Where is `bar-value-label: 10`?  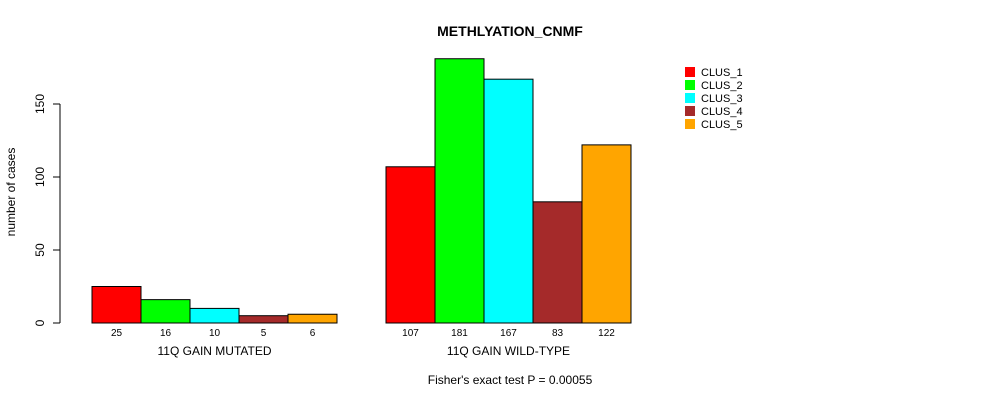 bar-value-label: 10 is located at coordinates (215, 333).